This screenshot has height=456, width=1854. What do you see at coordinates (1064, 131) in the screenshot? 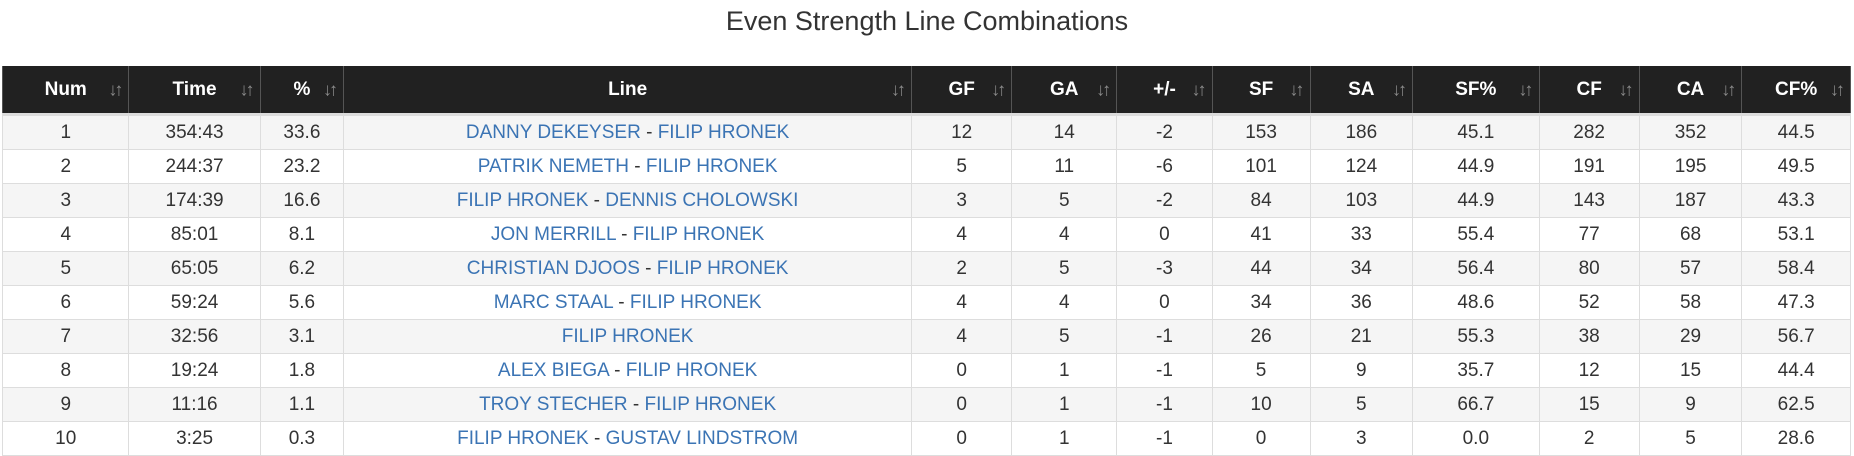
I see `cell-ga: 14` at bounding box center [1064, 131].